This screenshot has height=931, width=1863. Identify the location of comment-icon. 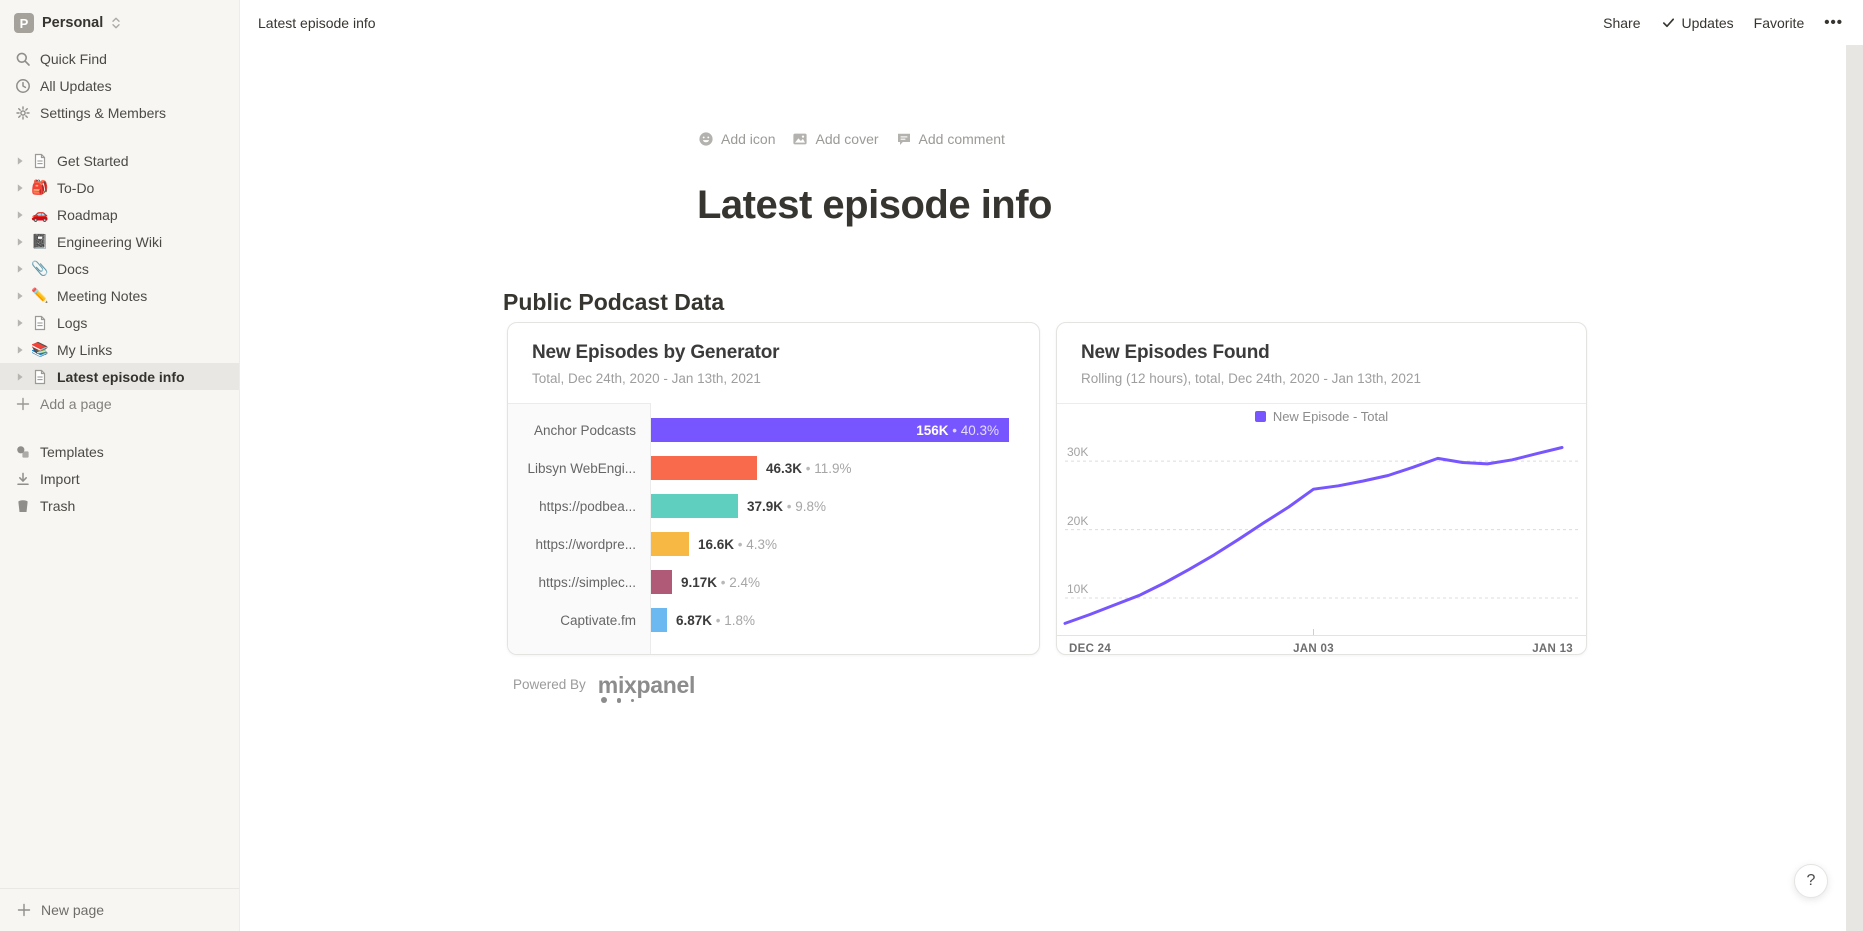
(903, 139).